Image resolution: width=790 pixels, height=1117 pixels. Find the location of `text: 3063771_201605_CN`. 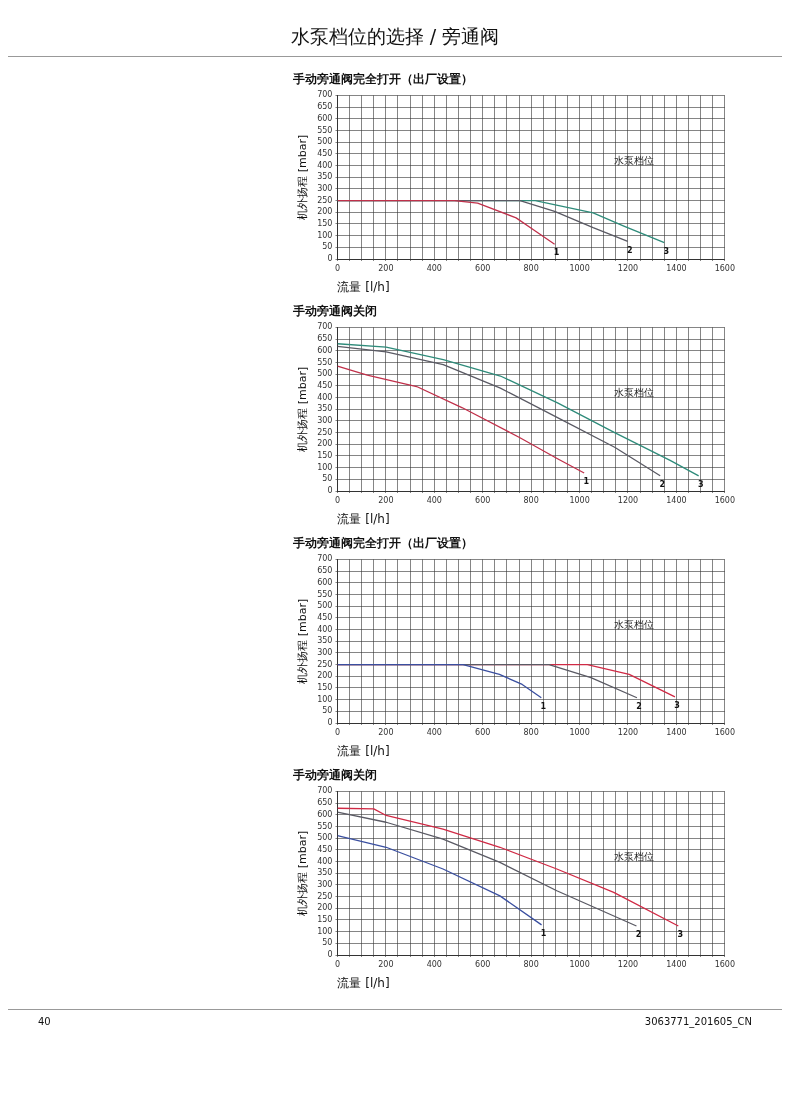

text: 3063771_201605_CN is located at coordinates (698, 1021).